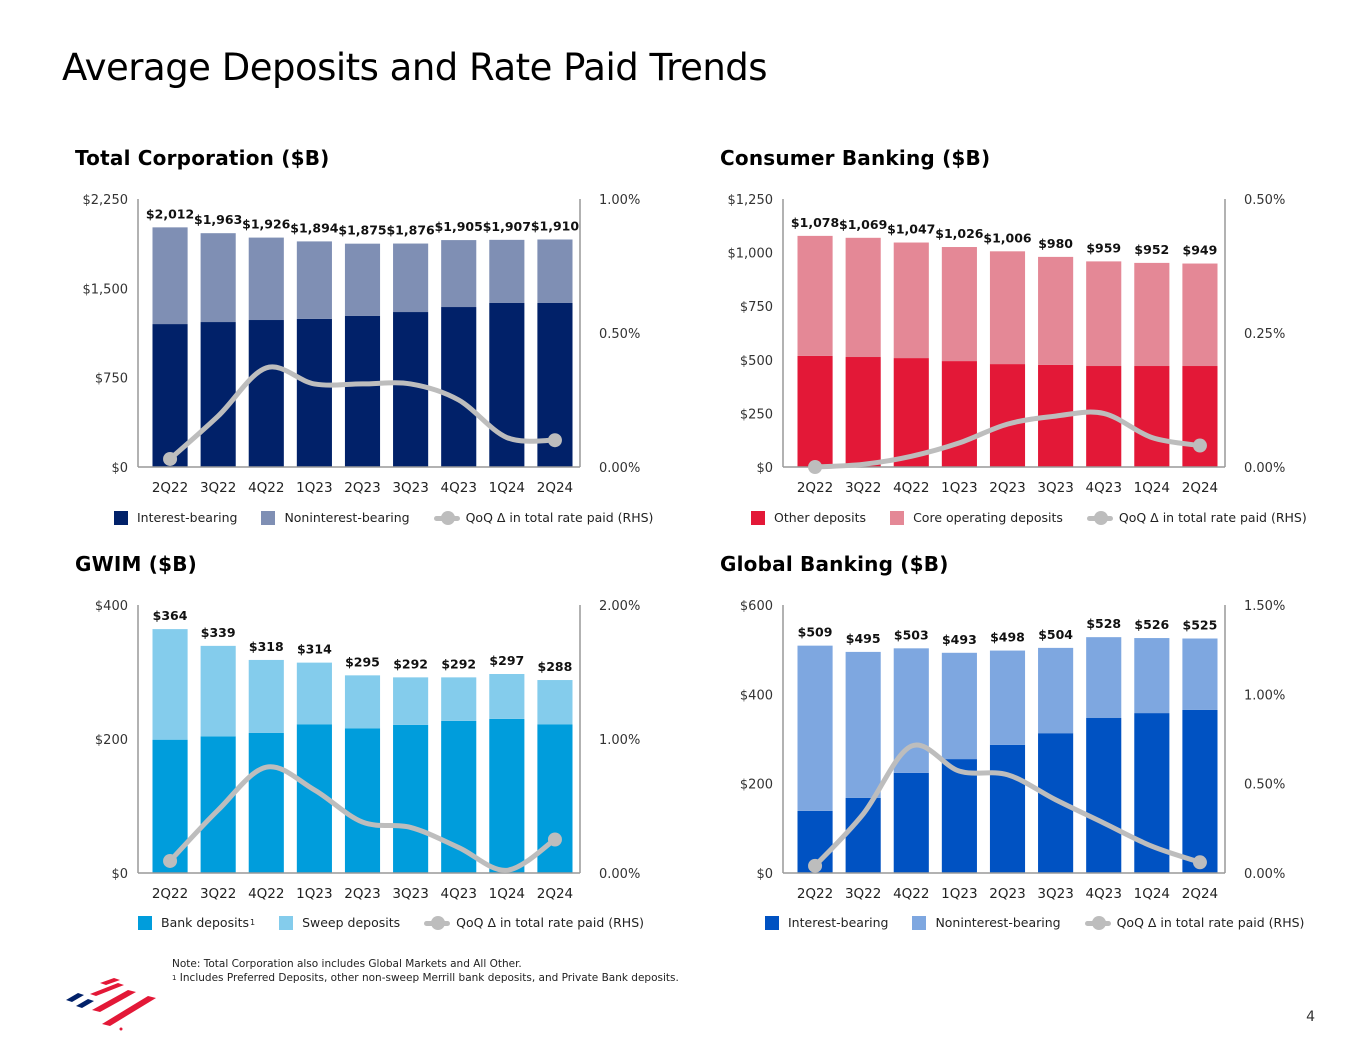 This screenshot has height=1055, width=1365. Describe the element at coordinates (911, 634) in the screenshot. I see `bar-total-label: $503` at that location.